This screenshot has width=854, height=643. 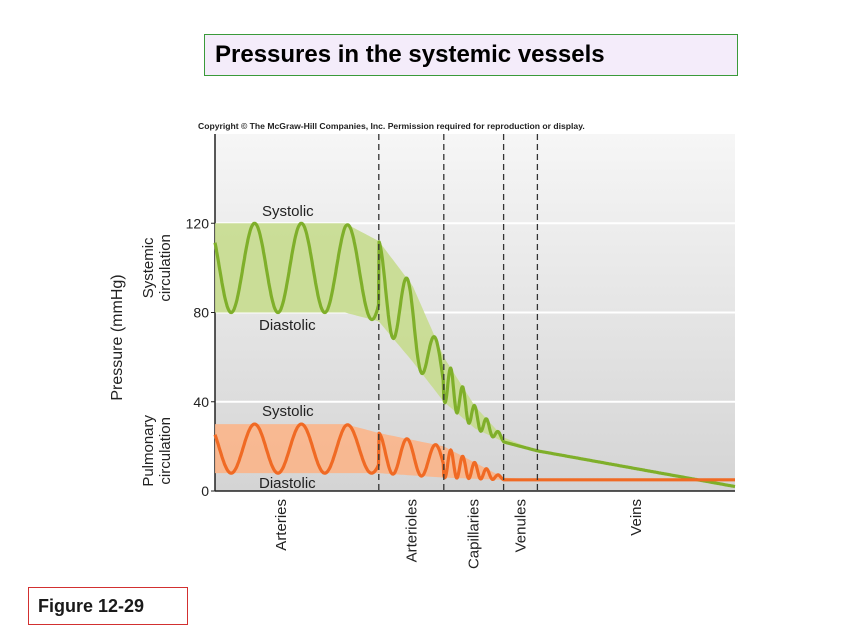 I want to click on annotation-systemic-systolic: Systolic, so click(x=288, y=211).